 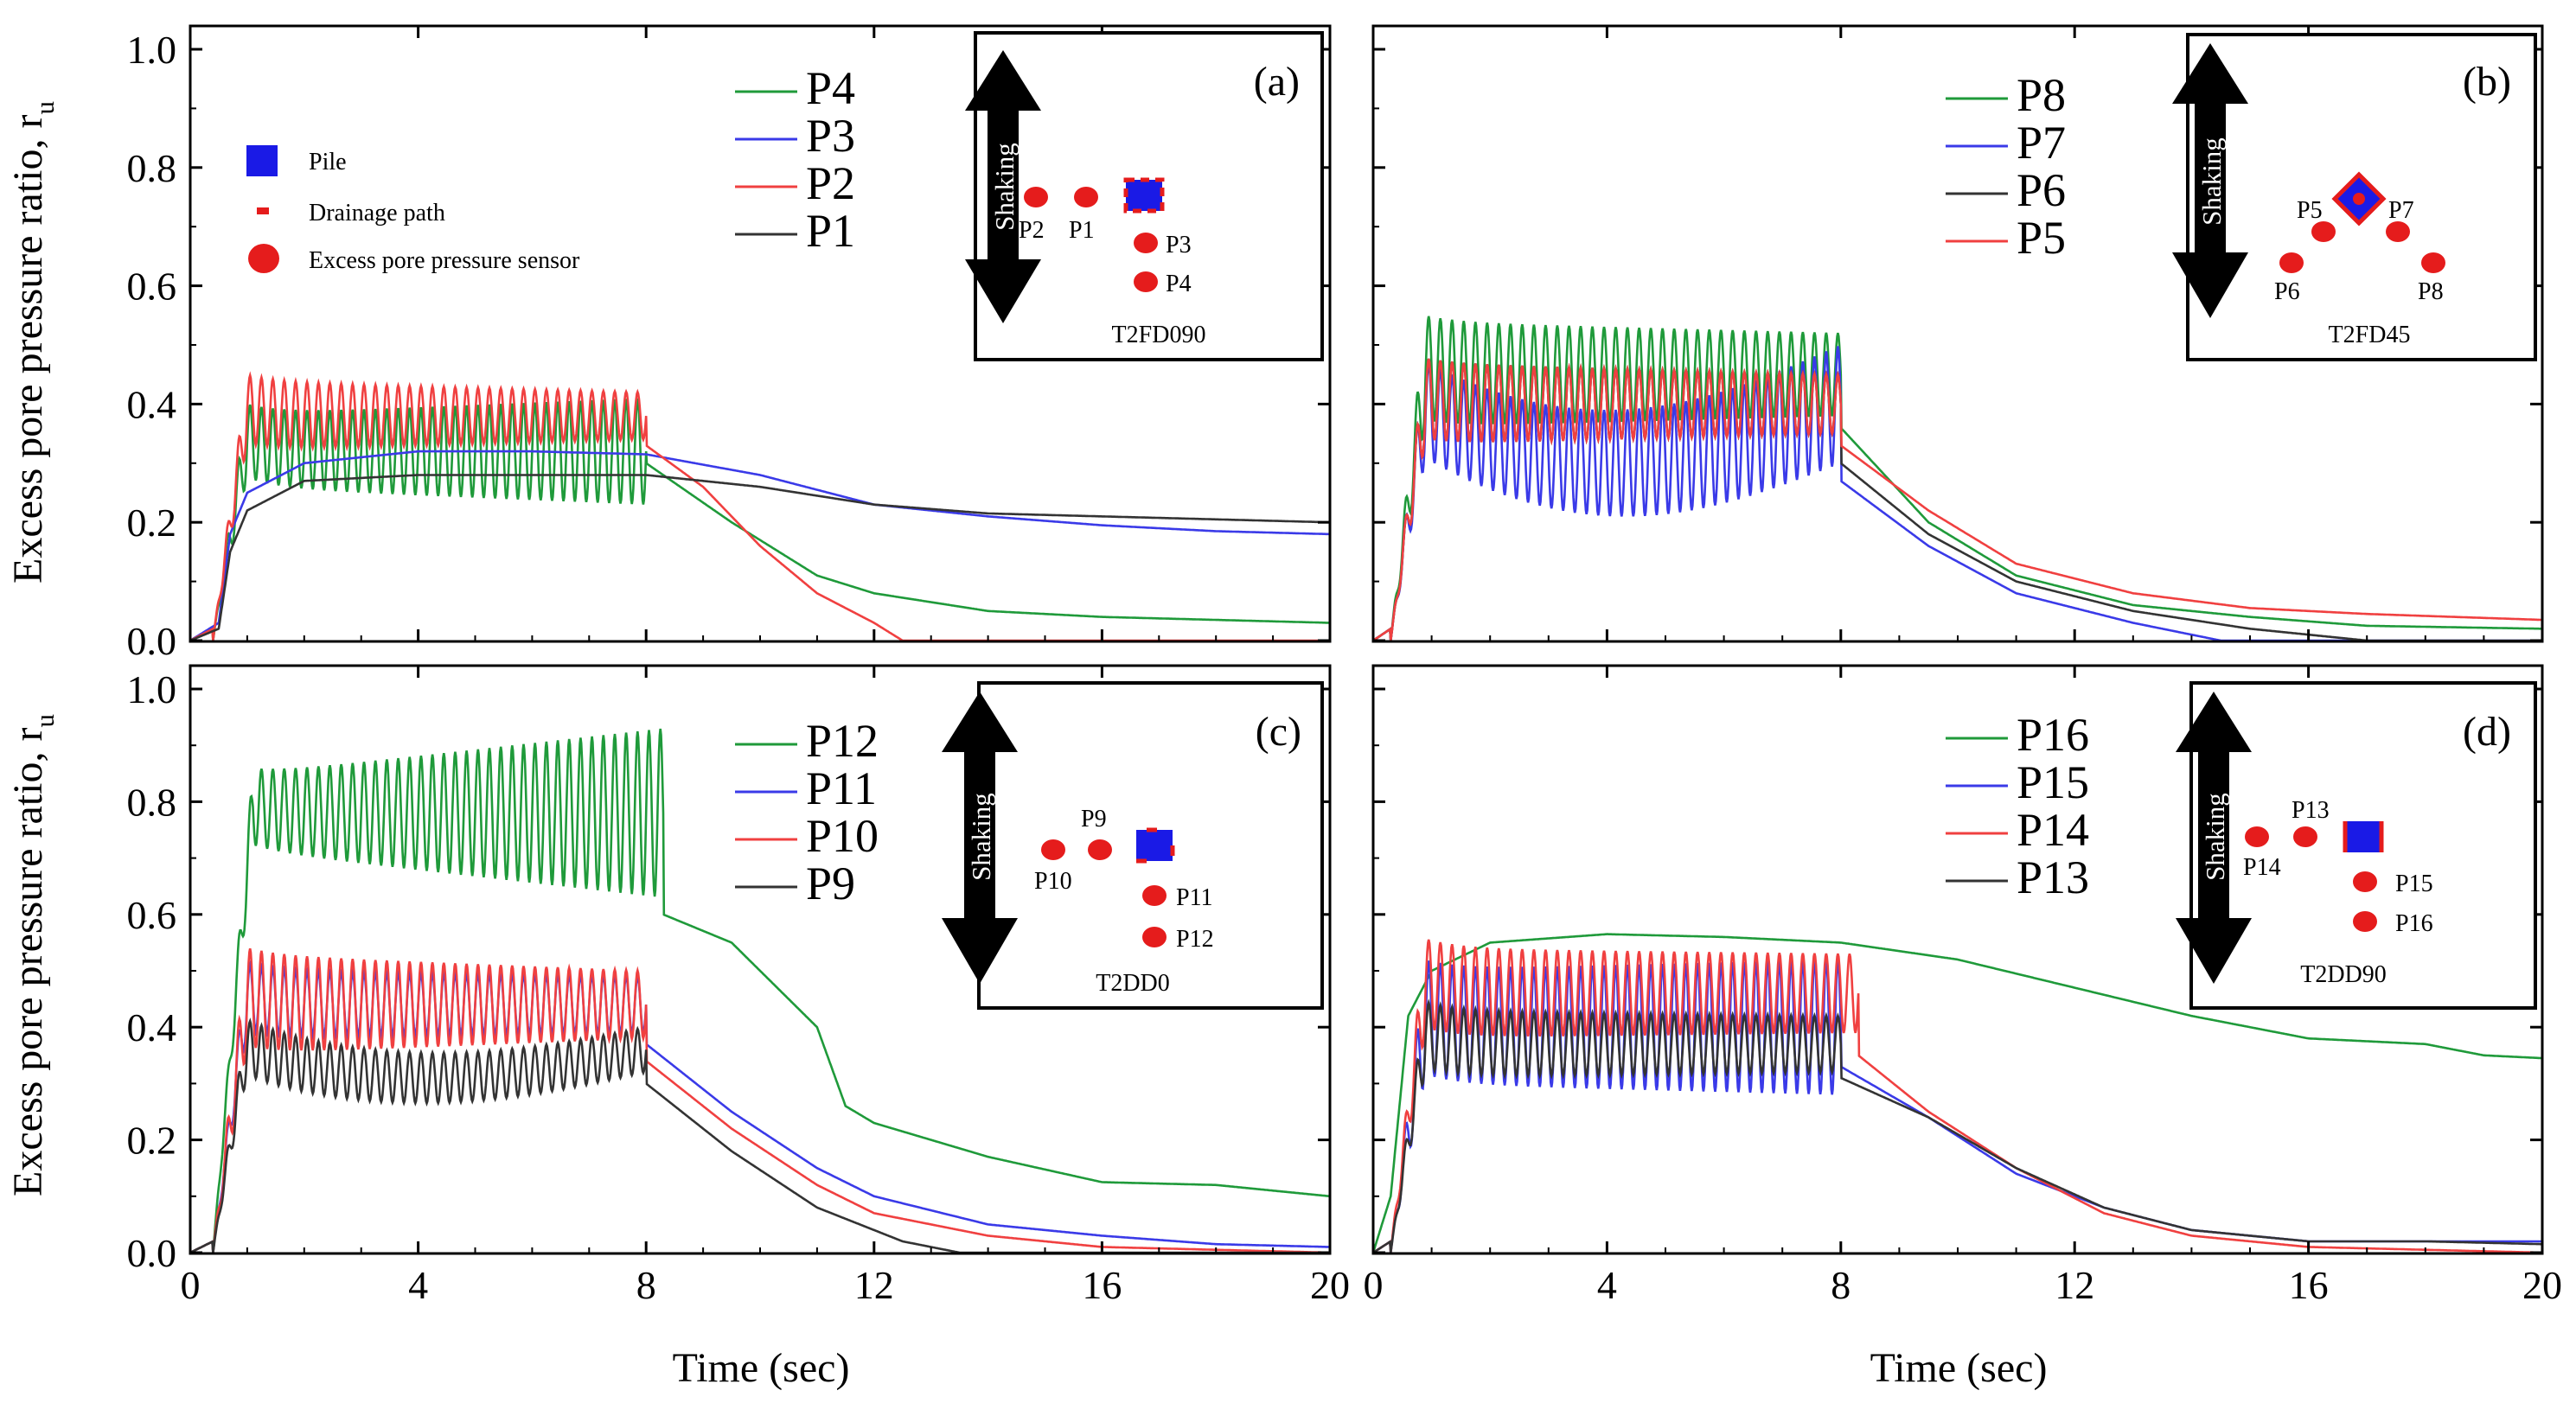 I want to click on sensor-label: P6, so click(x=2287, y=291).